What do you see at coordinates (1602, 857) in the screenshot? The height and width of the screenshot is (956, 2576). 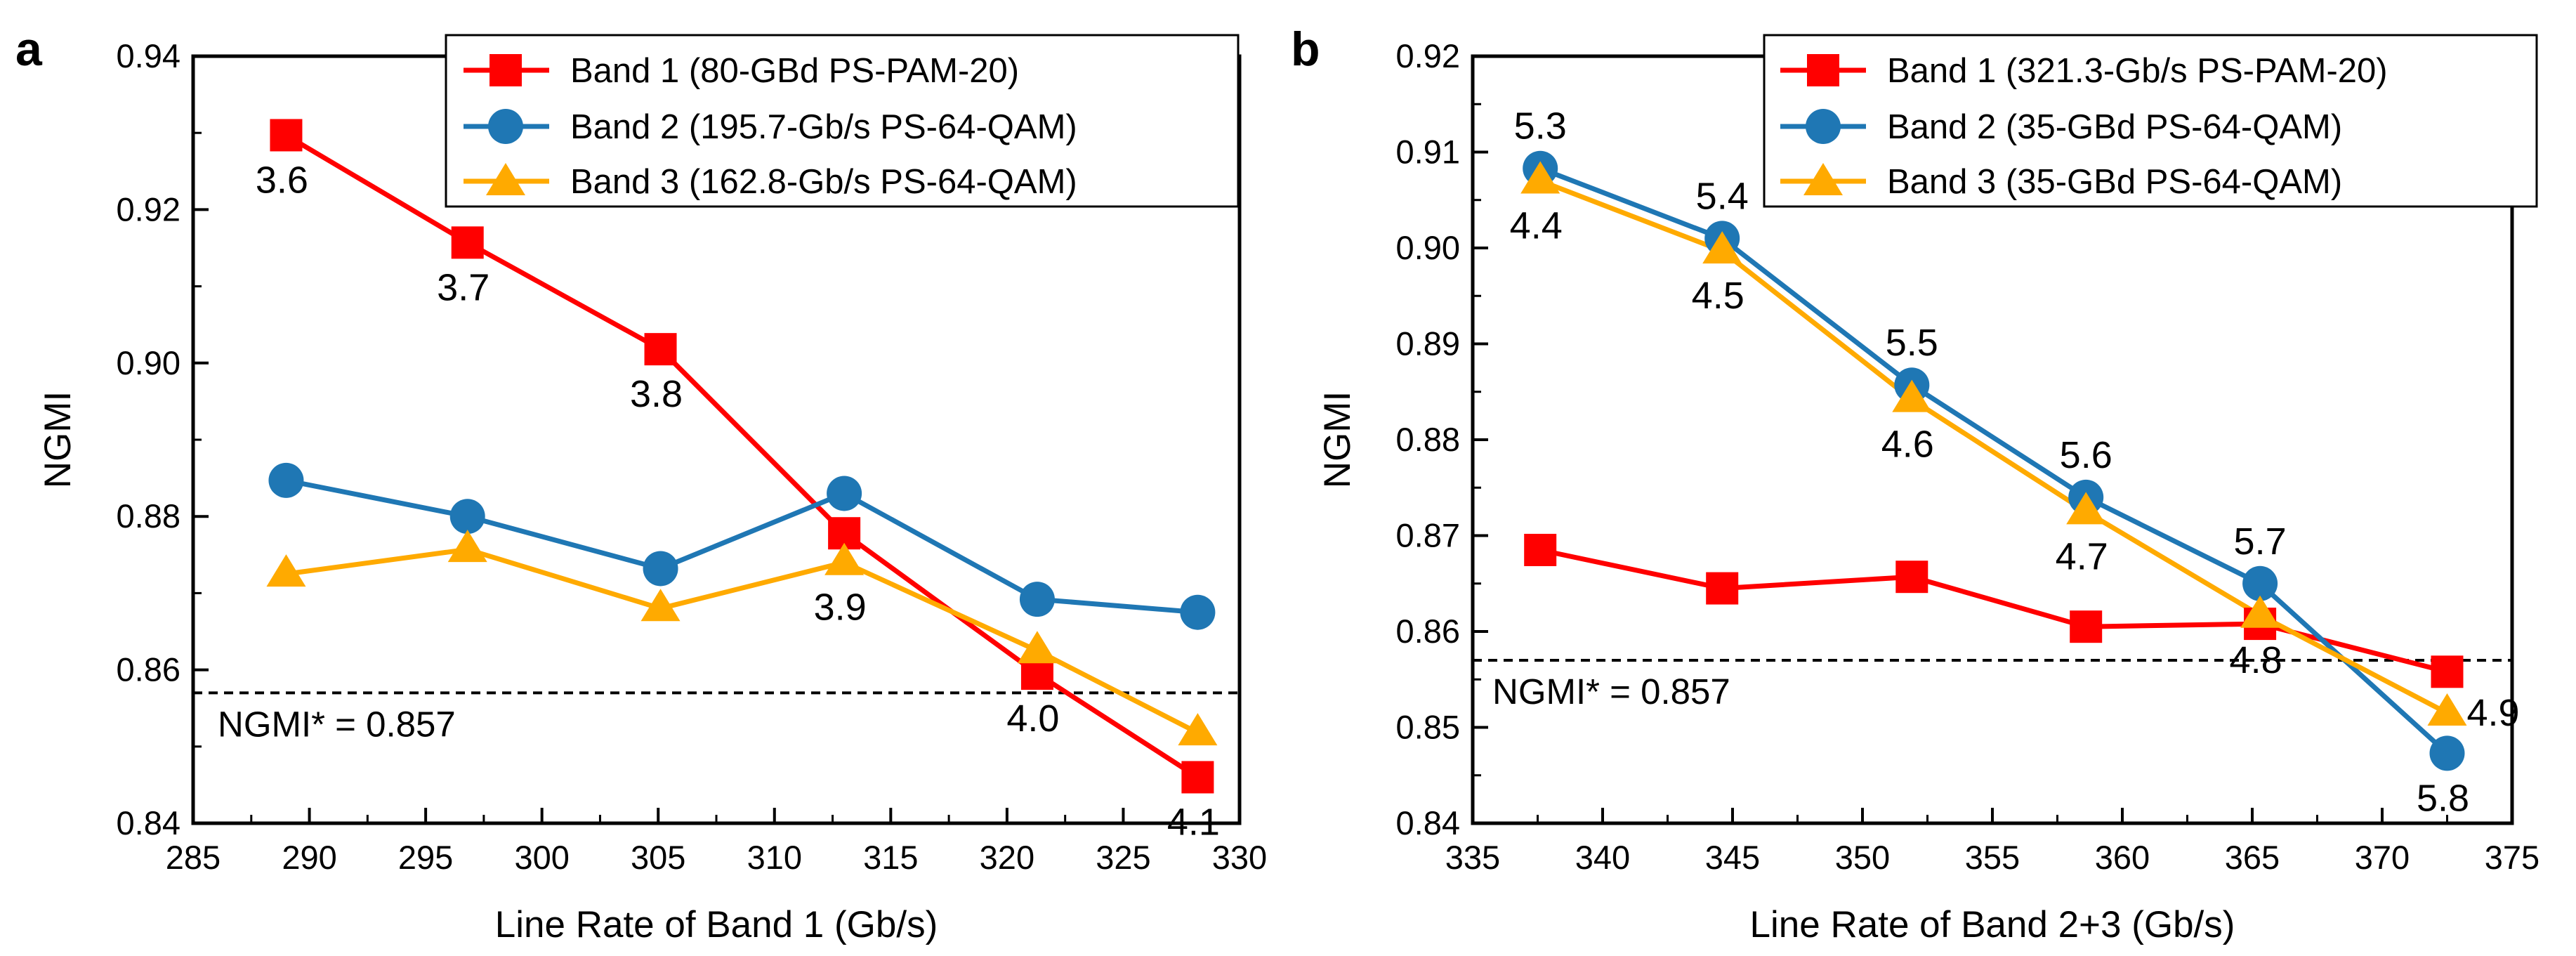 I see `x-tick-label: 340` at bounding box center [1602, 857].